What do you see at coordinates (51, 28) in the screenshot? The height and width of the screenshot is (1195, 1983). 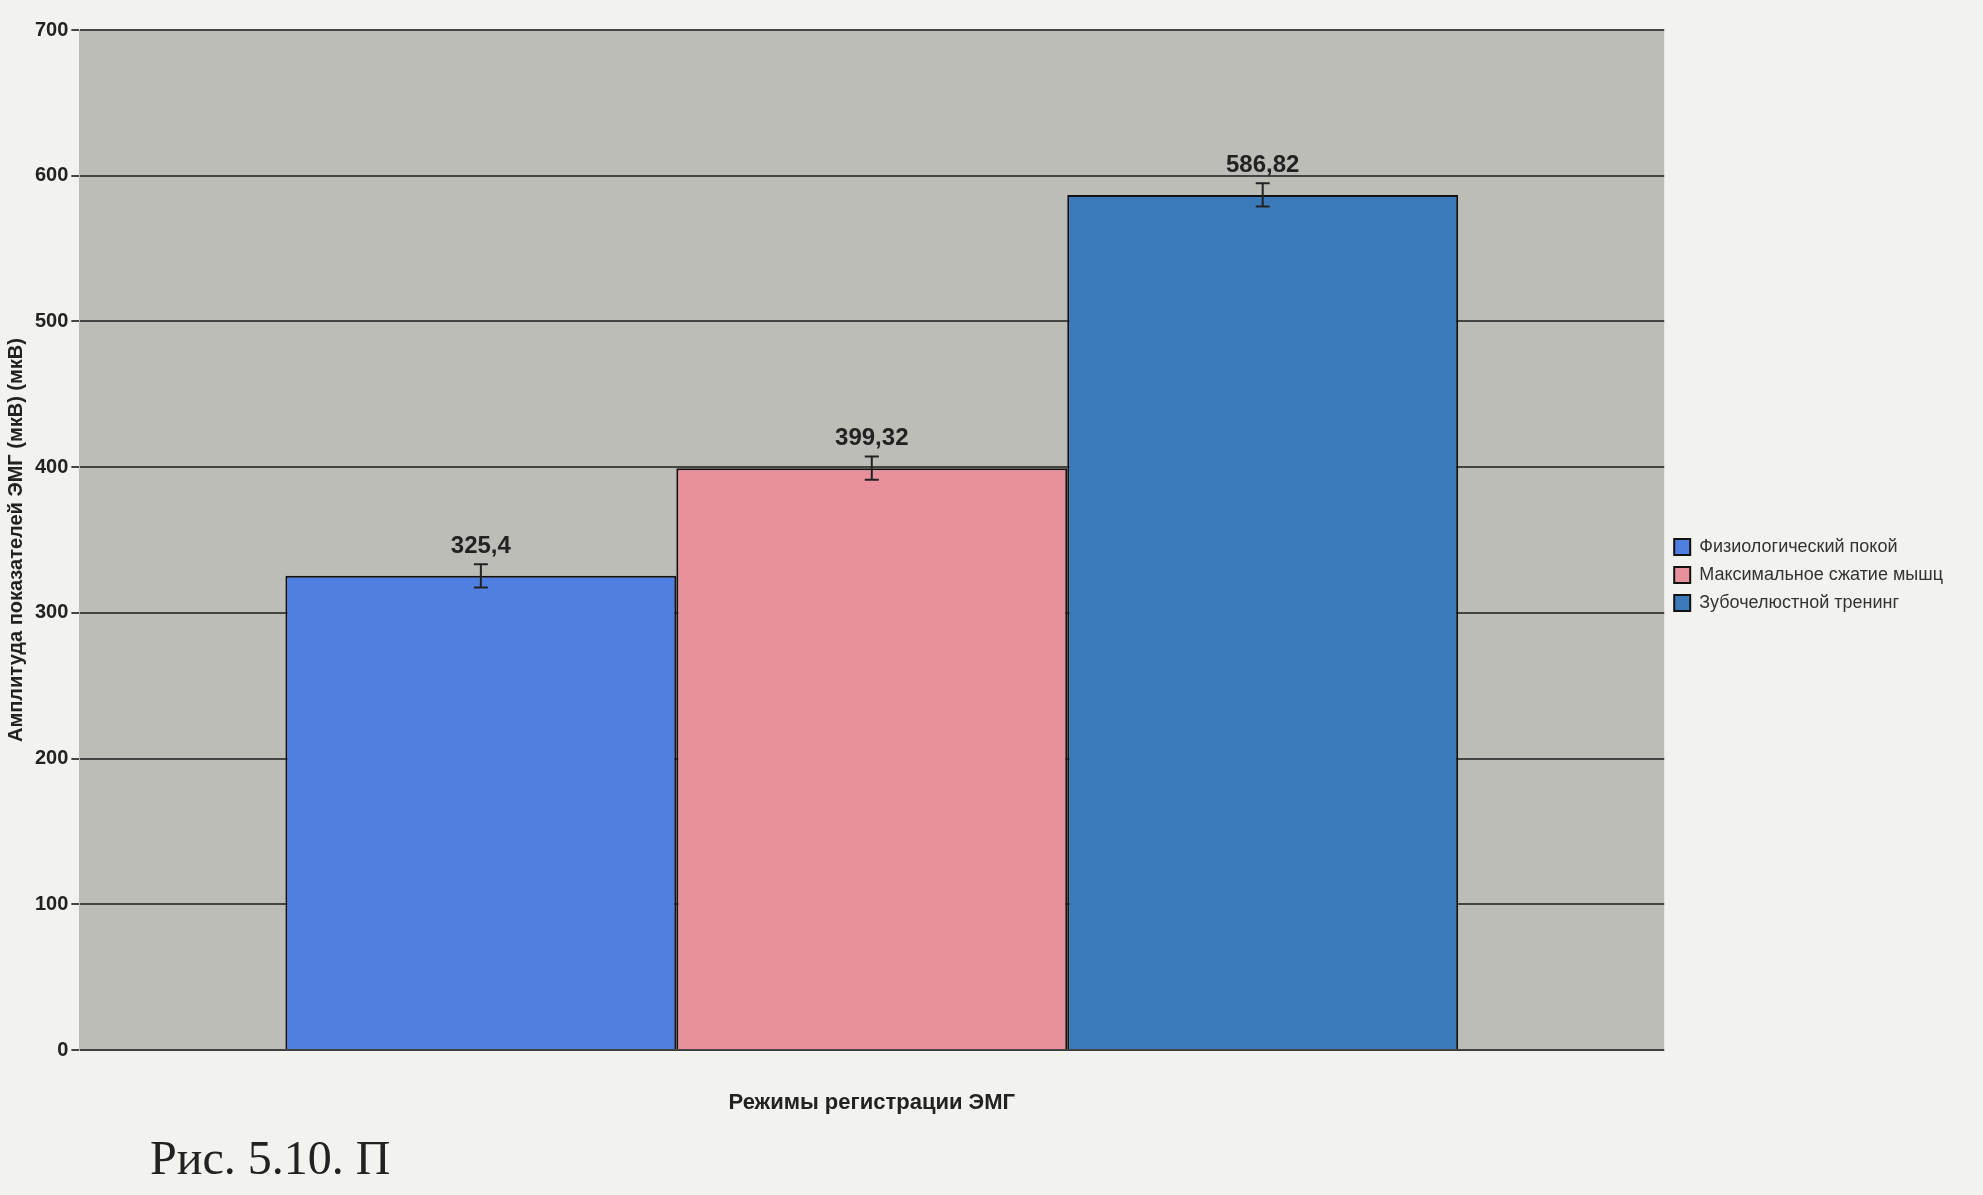 I see `y-tick-label: 700` at bounding box center [51, 28].